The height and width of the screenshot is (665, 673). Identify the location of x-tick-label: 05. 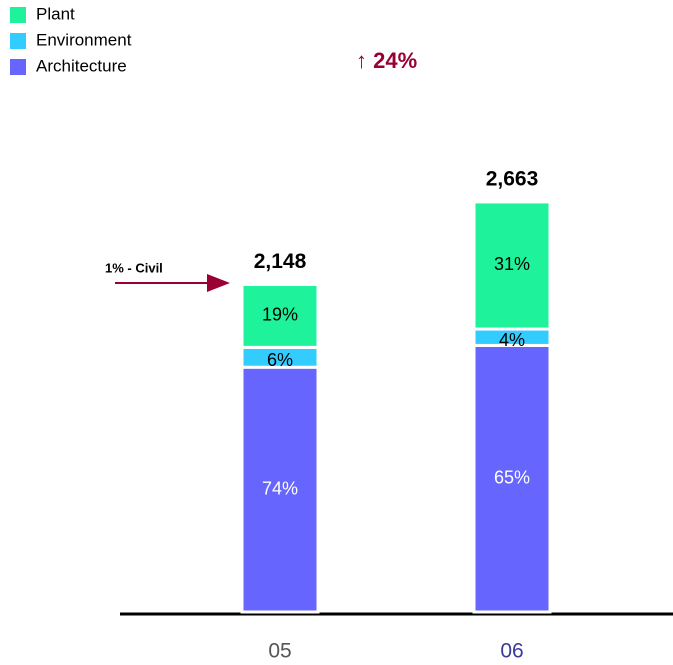
(279, 651).